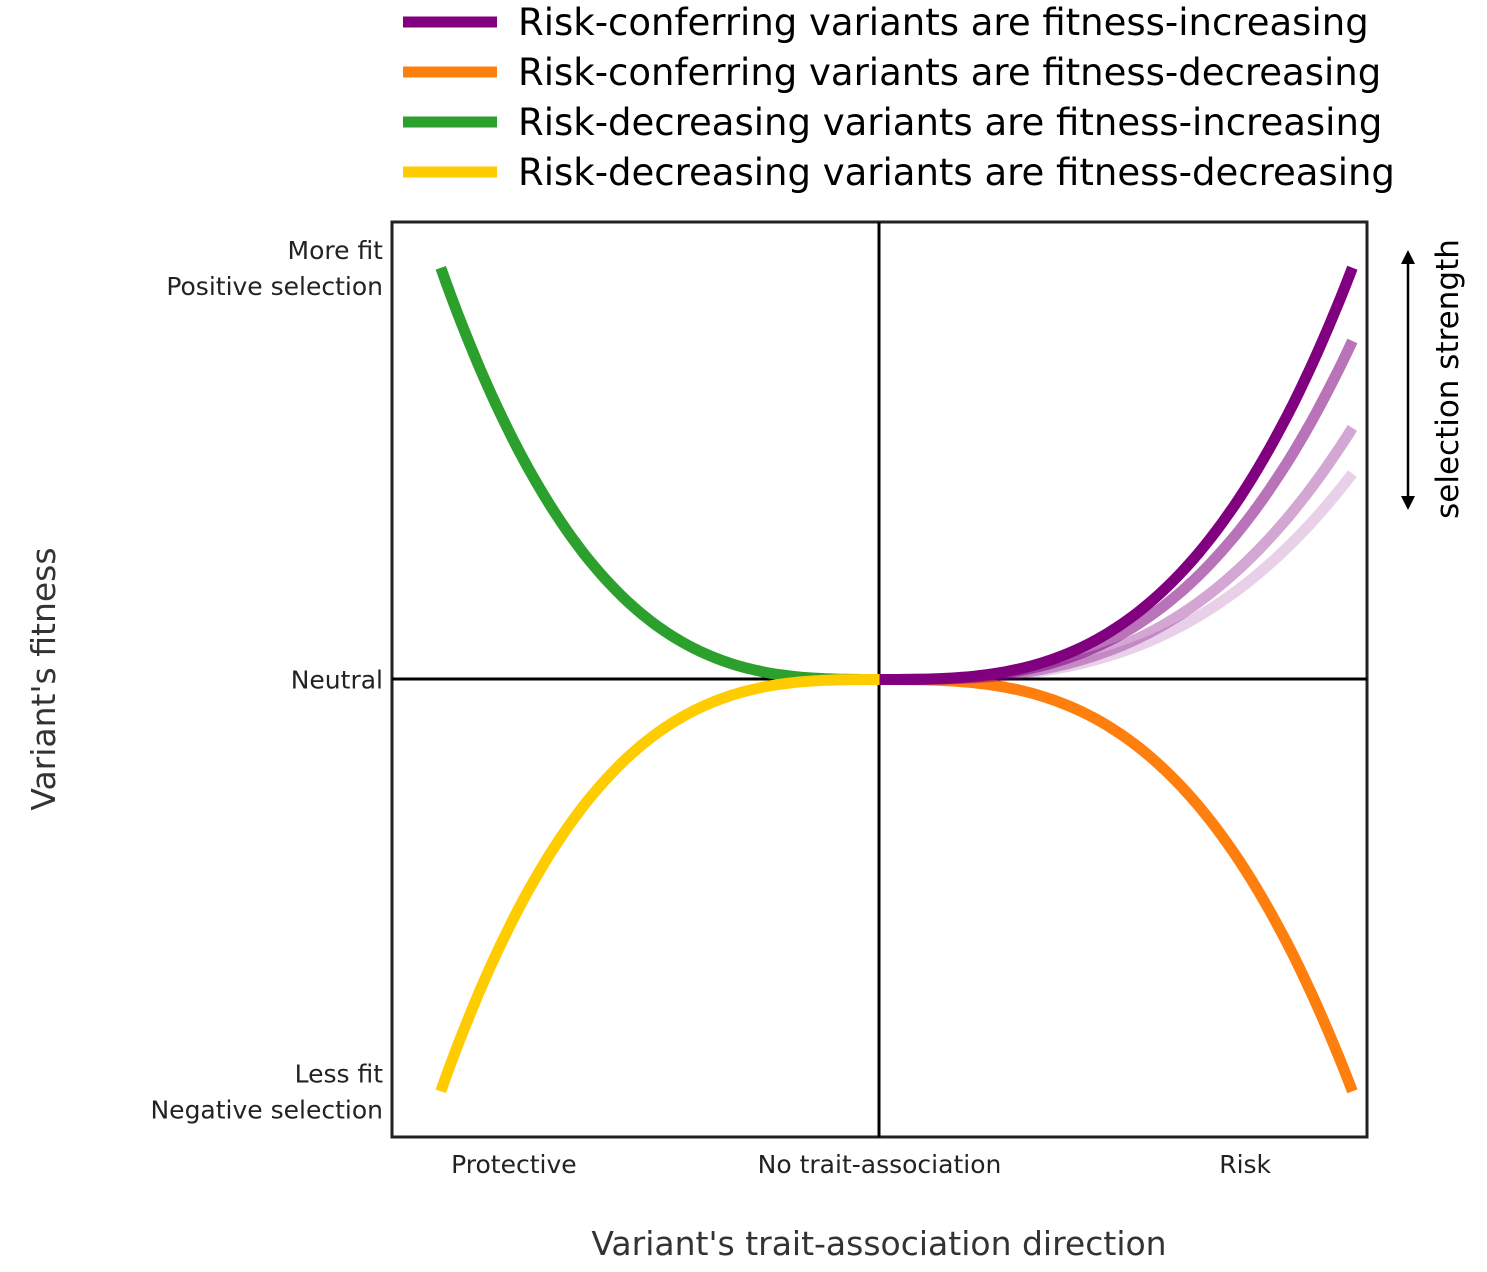 The height and width of the screenshot is (1272, 1487). What do you see at coordinates (336, 250) in the screenshot?
I see `y-tick-label: More fit` at bounding box center [336, 250].